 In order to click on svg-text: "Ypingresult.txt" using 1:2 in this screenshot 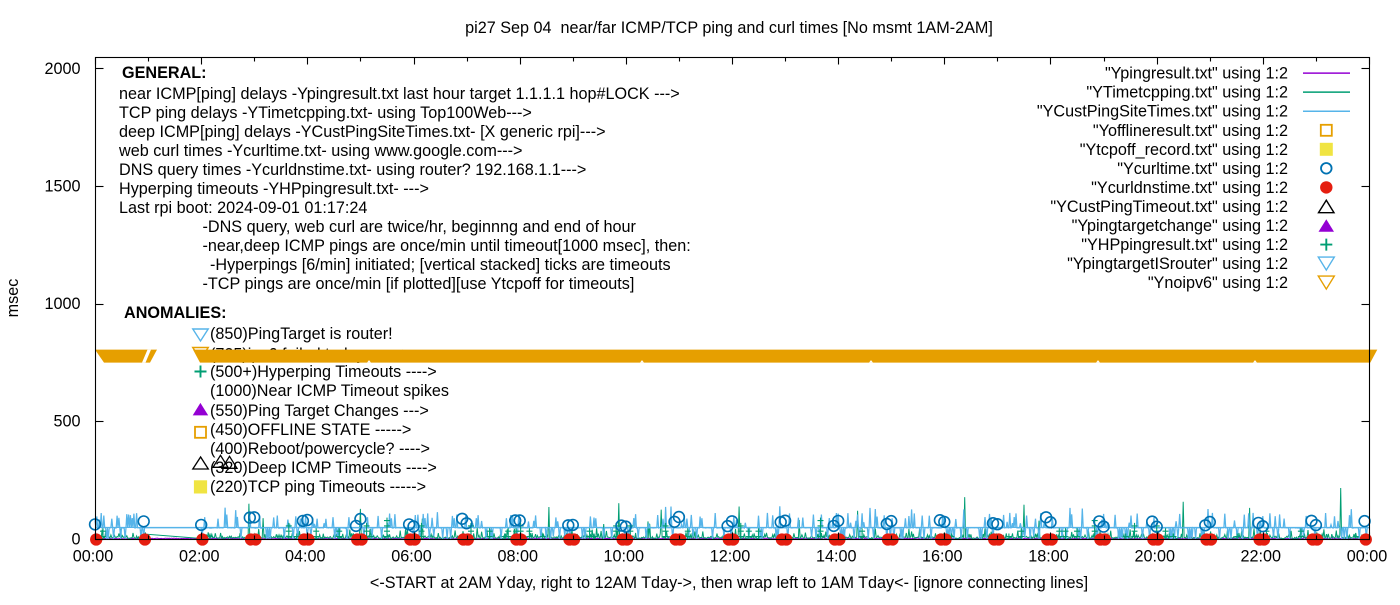, I will do `click(1196, 74)`.